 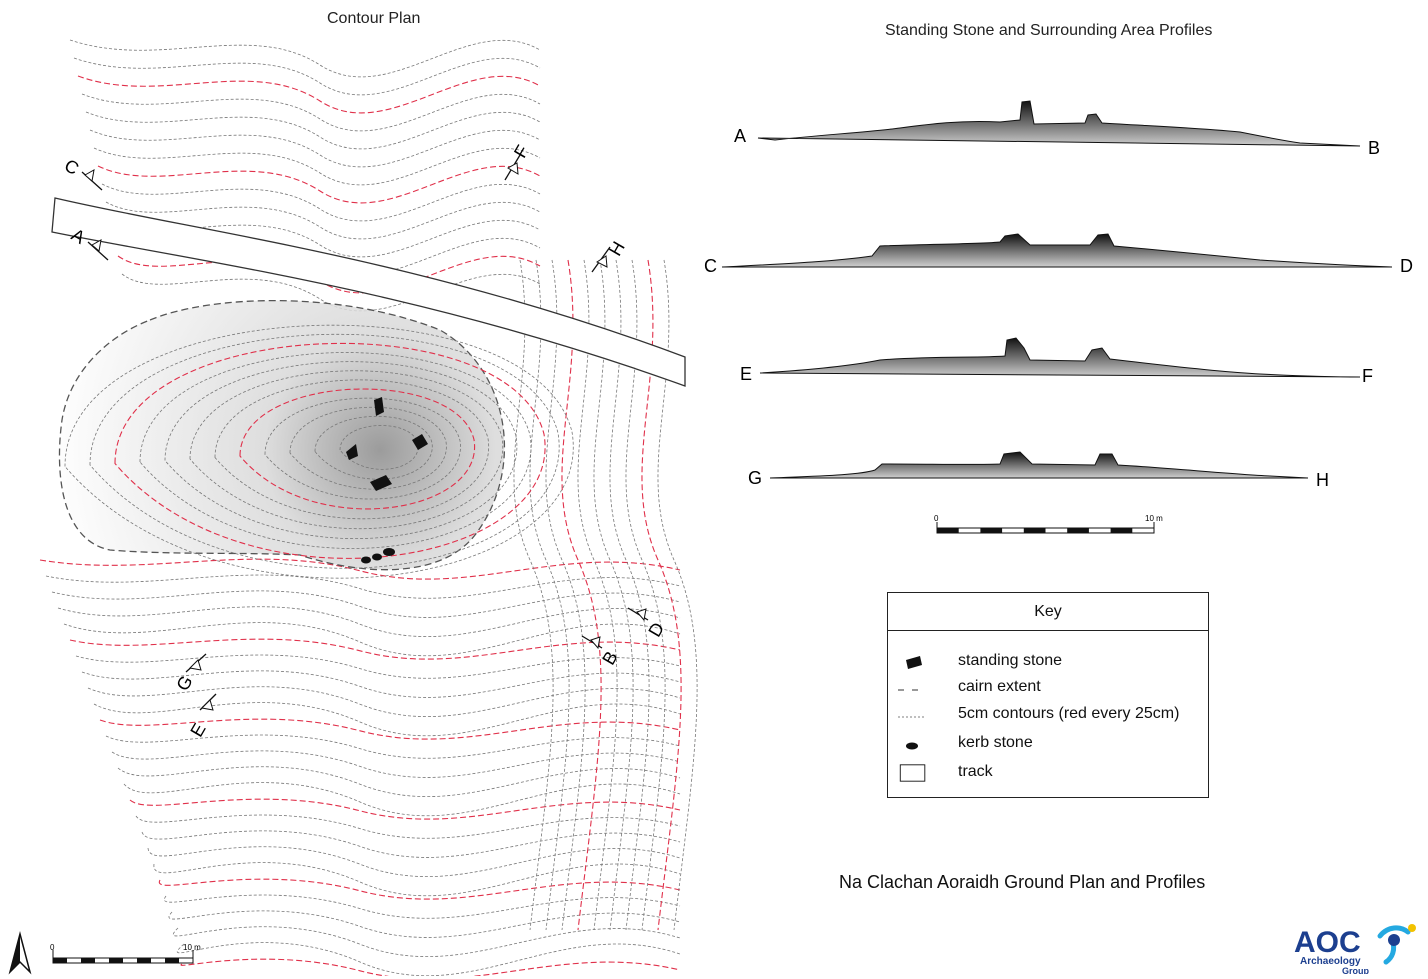 I want to click on track-icon, so click(x=912, y=773).